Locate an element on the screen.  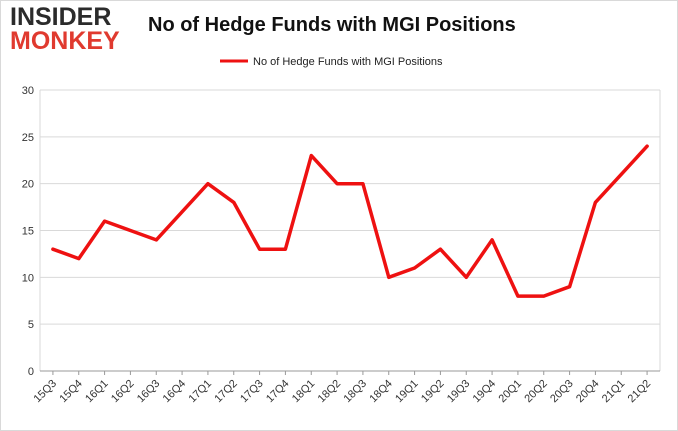
x-tick-label: 16Q3 is located at coordinates (149, 392).